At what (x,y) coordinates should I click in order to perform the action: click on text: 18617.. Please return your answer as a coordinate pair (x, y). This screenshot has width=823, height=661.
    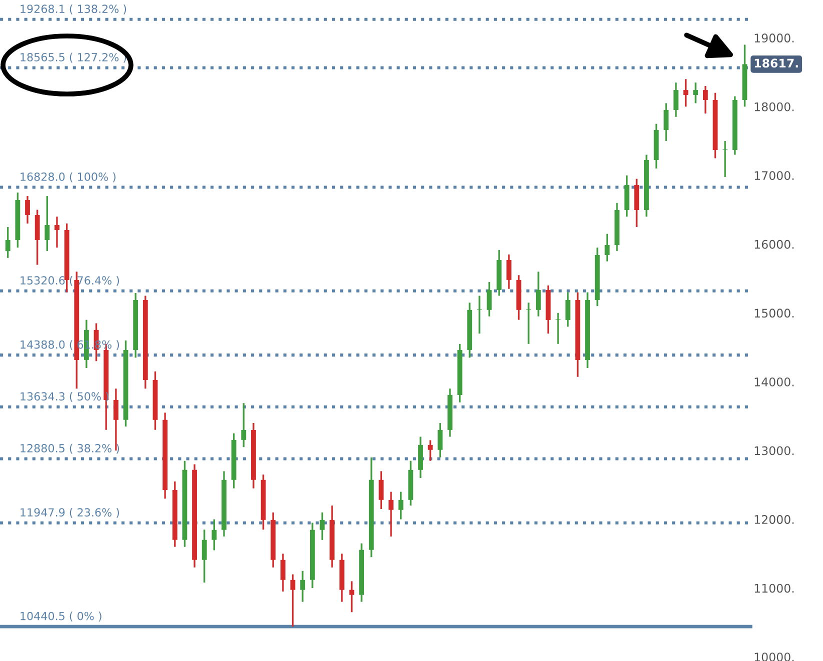
    Looking at the image, I should click on (776, 63).